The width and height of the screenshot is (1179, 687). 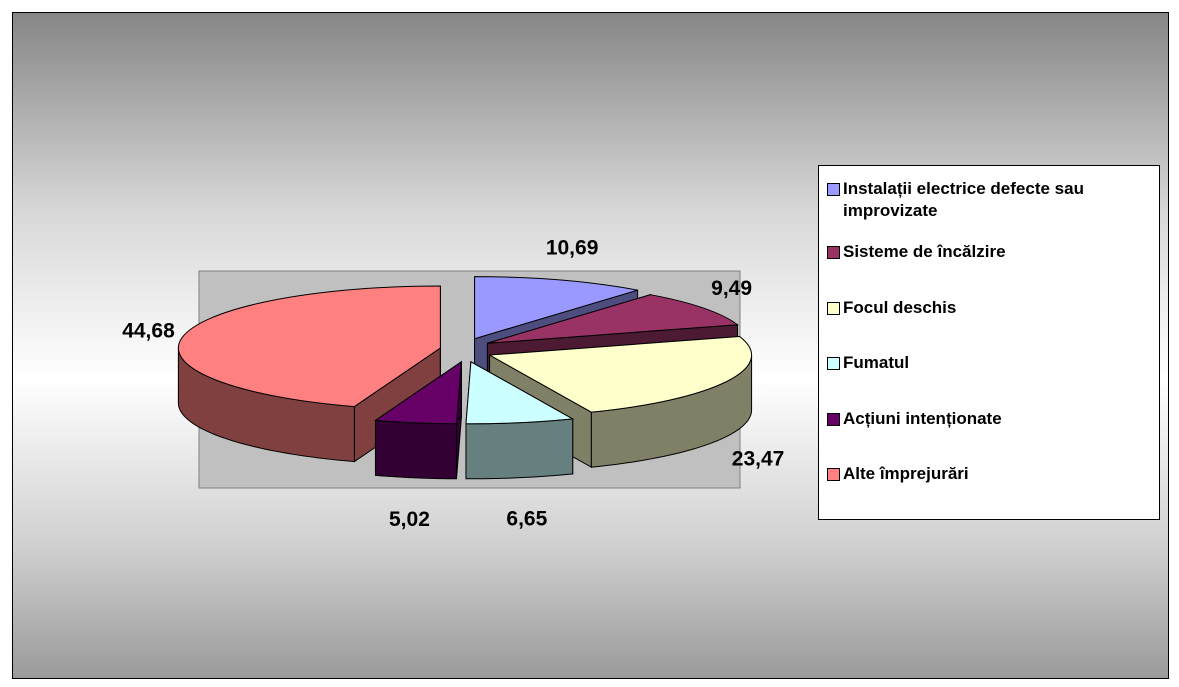 What do you see at coordinates (900, 307) in the screenshot?
I see `legend-label: Focul deschis` at bounding box center [900, 307].